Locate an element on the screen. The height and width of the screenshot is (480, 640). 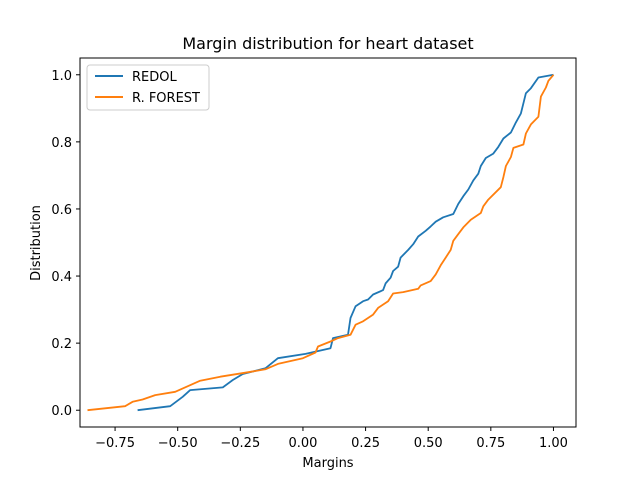
y-tick-label: 1.0 is located at coordinates (61, 76).